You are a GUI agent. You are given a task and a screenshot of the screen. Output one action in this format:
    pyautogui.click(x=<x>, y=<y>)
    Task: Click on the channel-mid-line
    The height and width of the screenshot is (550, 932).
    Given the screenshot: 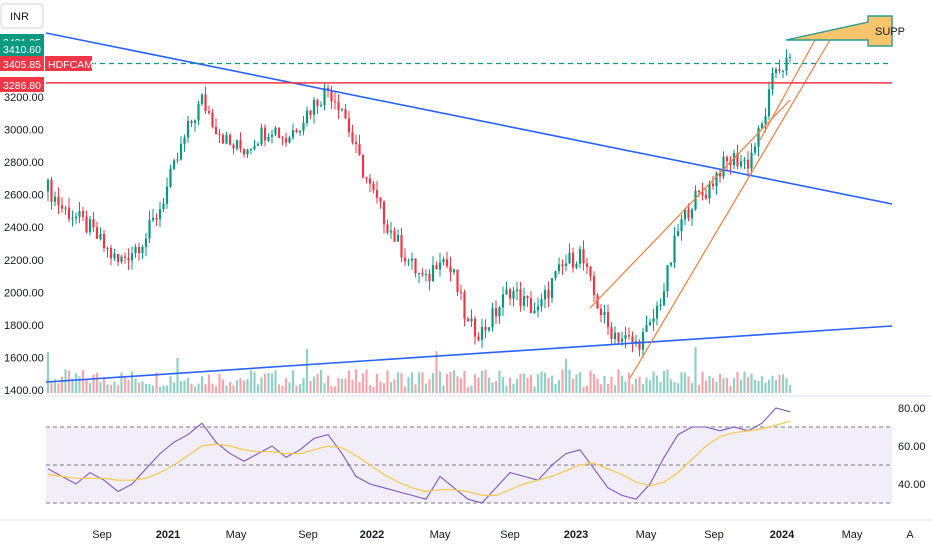 What is the action you would take?
    pyautogui.click(x=787, y=90)
    